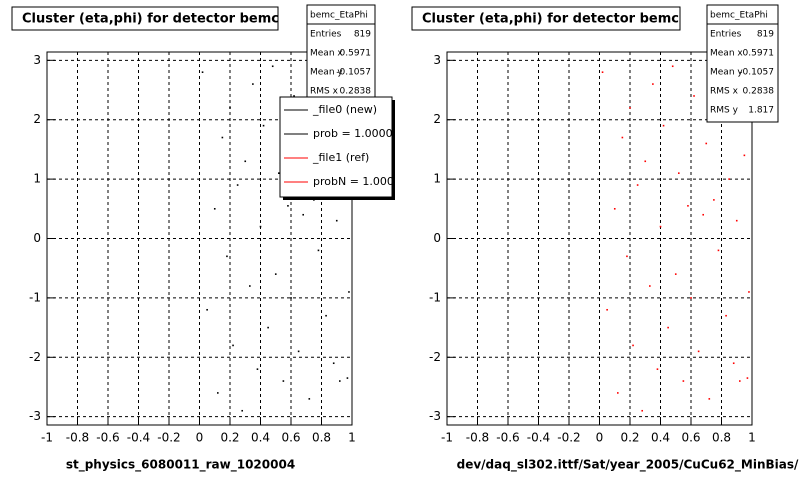 The width and height of the screenshot is (800, 480). Describe the element at coordinates (362, 35) in the screenshot. I see `stats-value: 819` at that location.